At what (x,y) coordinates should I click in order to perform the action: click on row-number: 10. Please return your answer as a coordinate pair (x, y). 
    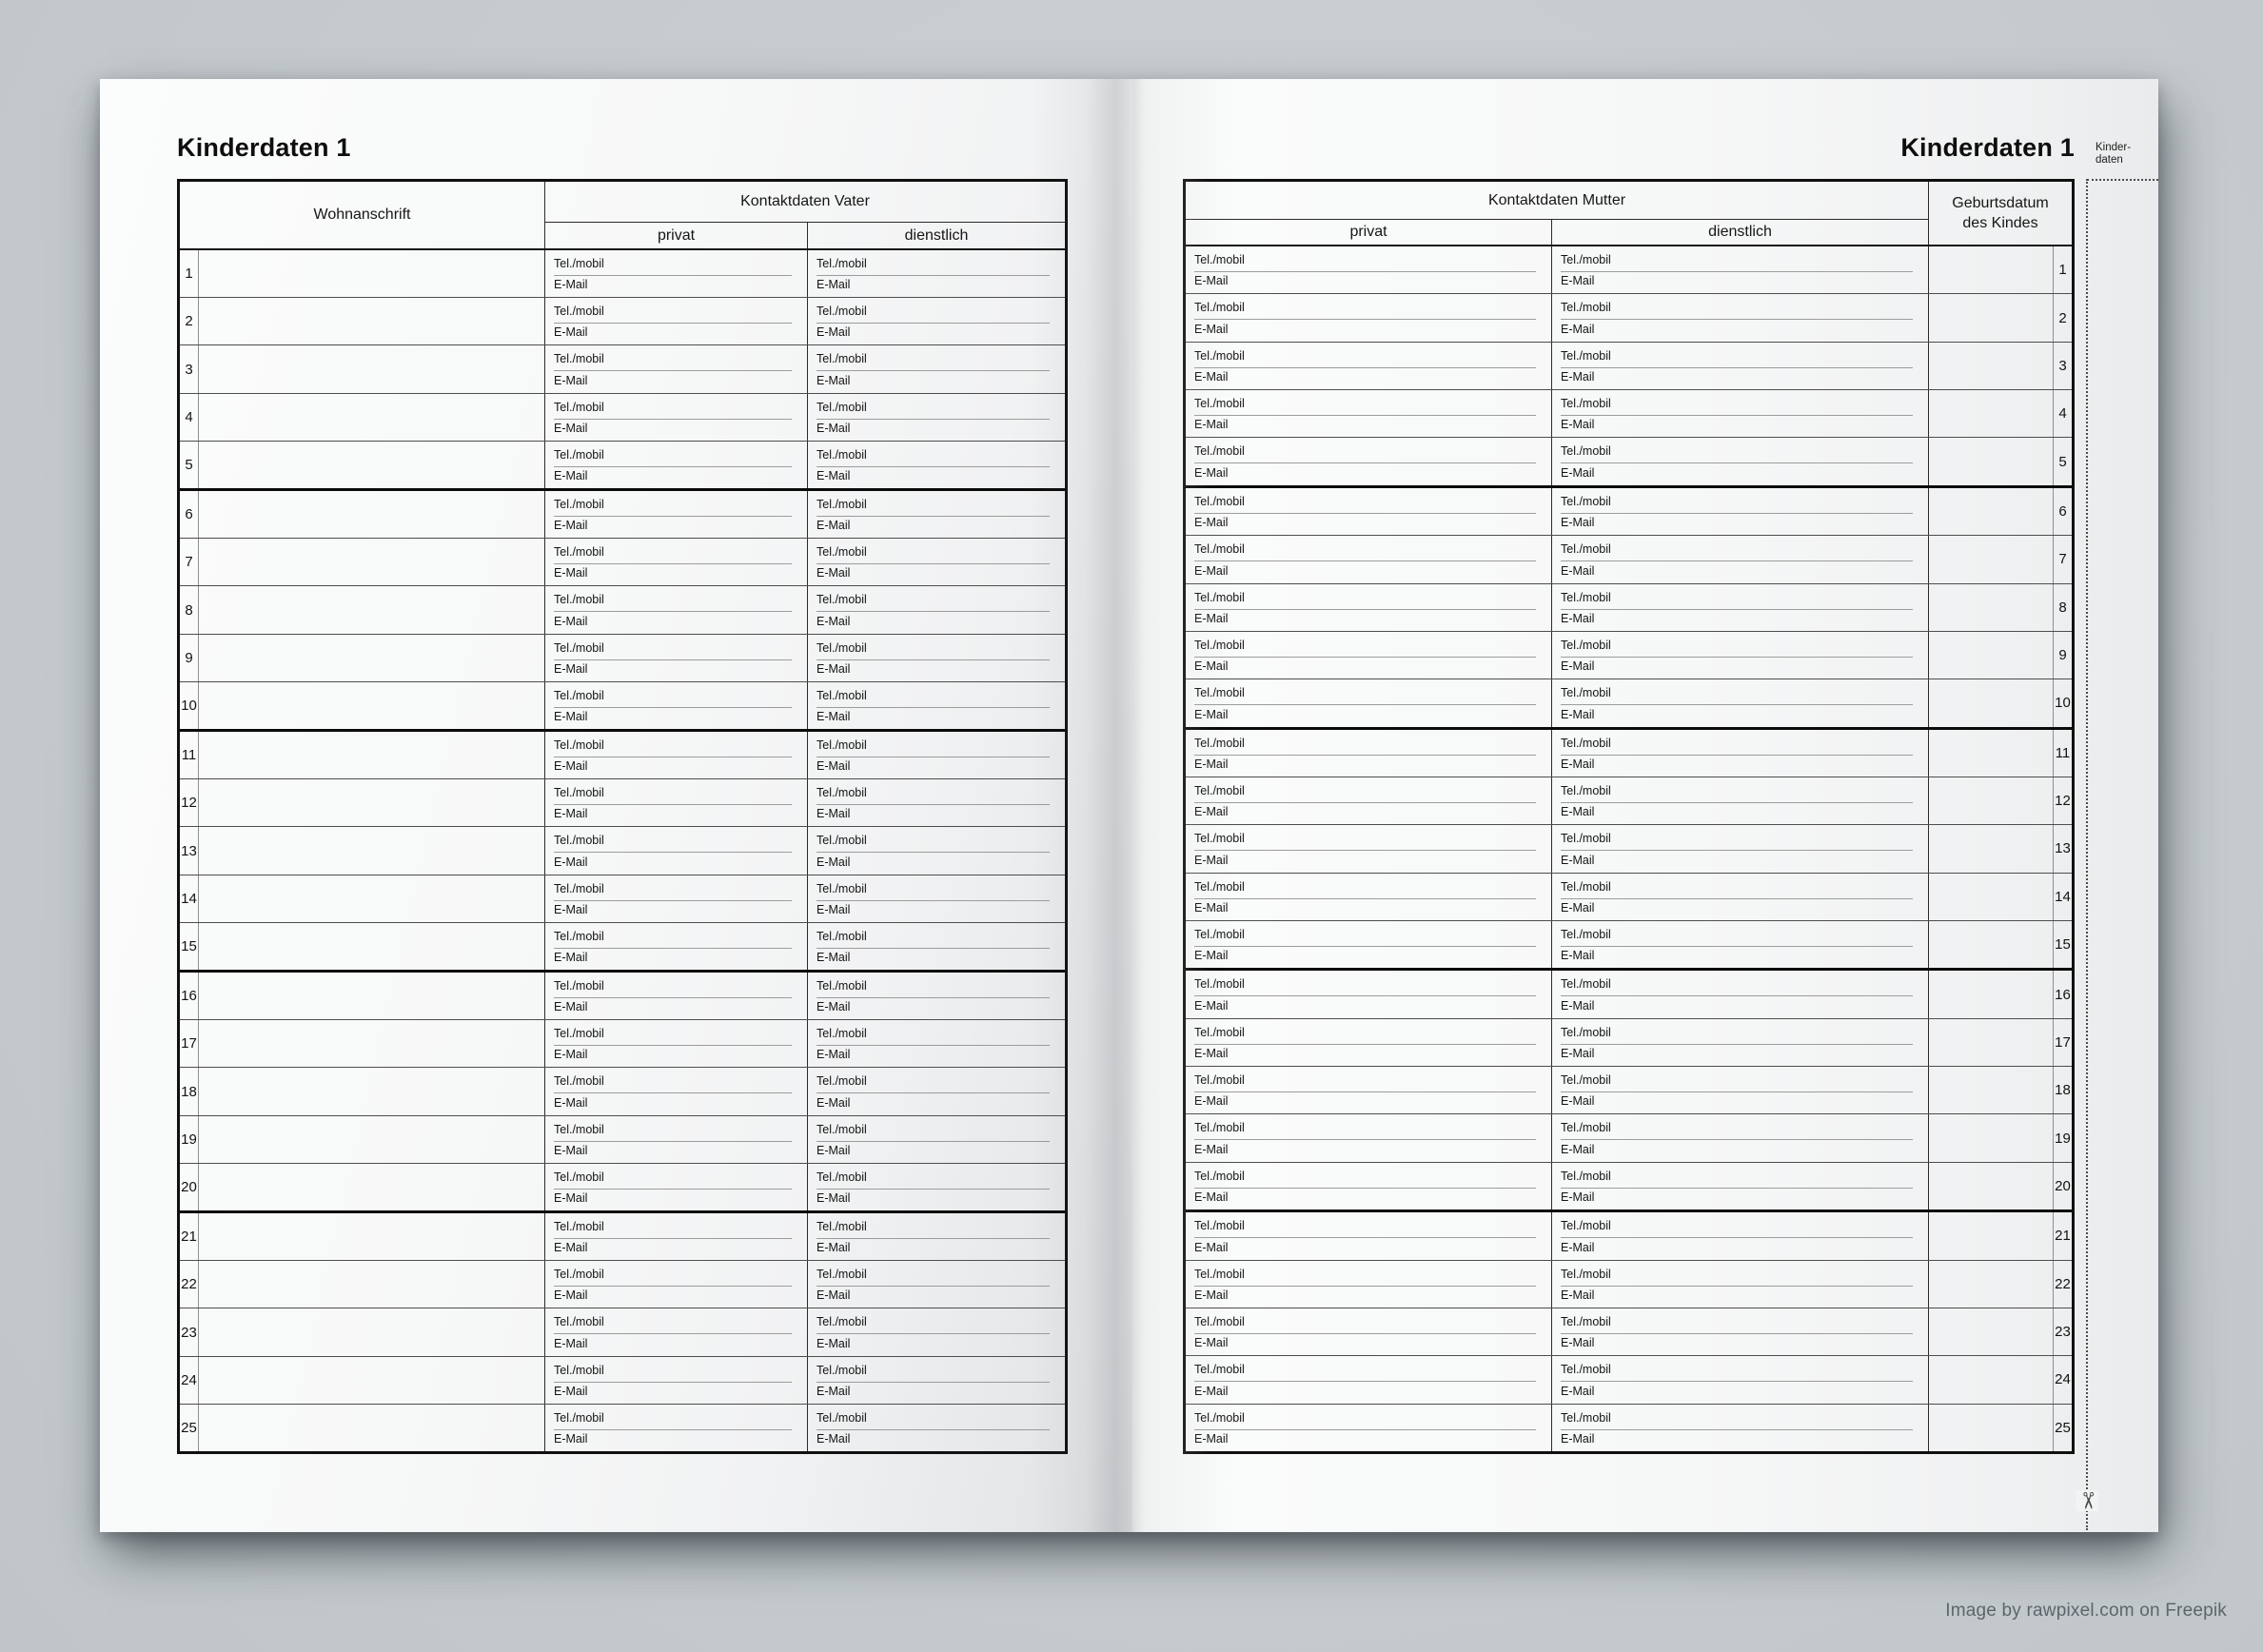
    Looking at the image, I should click on (2063, 703).